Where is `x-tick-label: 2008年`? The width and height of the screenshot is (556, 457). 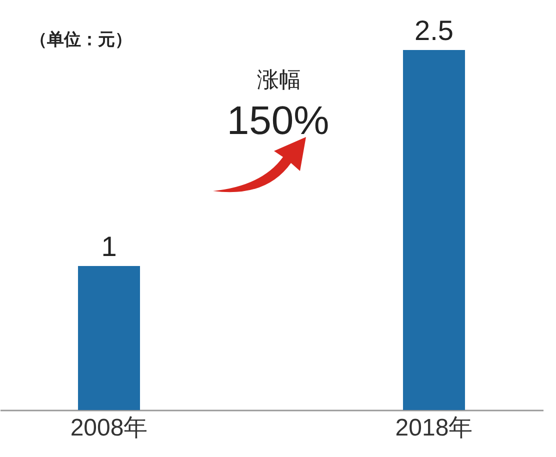 x-tick-label: 2008年 is located at coordinates (109, 428).